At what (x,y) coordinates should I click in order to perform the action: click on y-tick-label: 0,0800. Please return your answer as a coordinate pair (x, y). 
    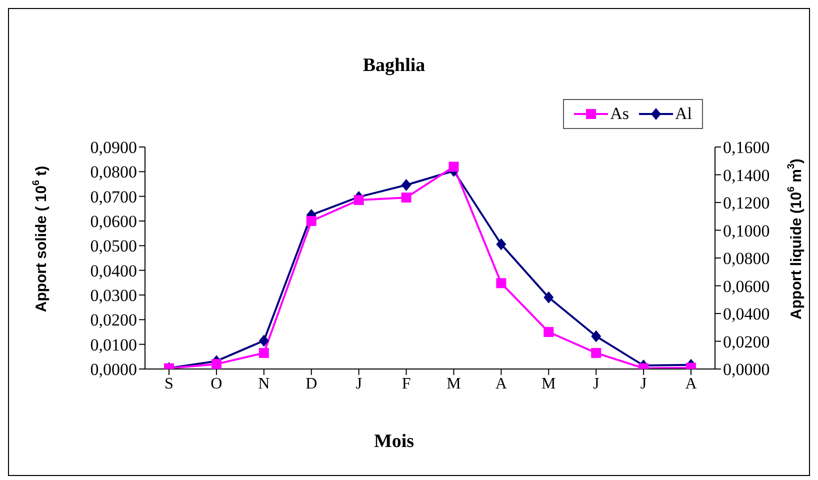
    Looking at the image, I should click on (113, 172).